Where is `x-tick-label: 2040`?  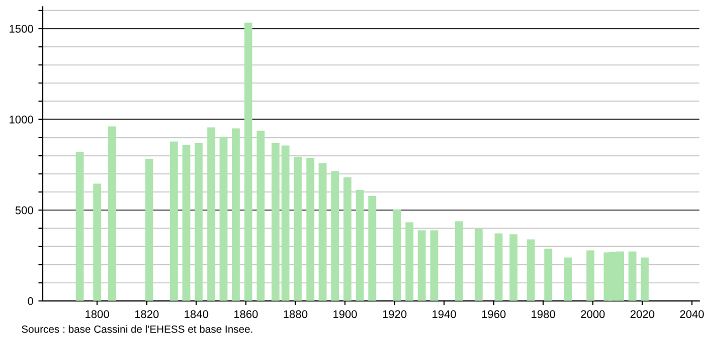
x-tick-label: 2040 is located at coordinates (692, 314).